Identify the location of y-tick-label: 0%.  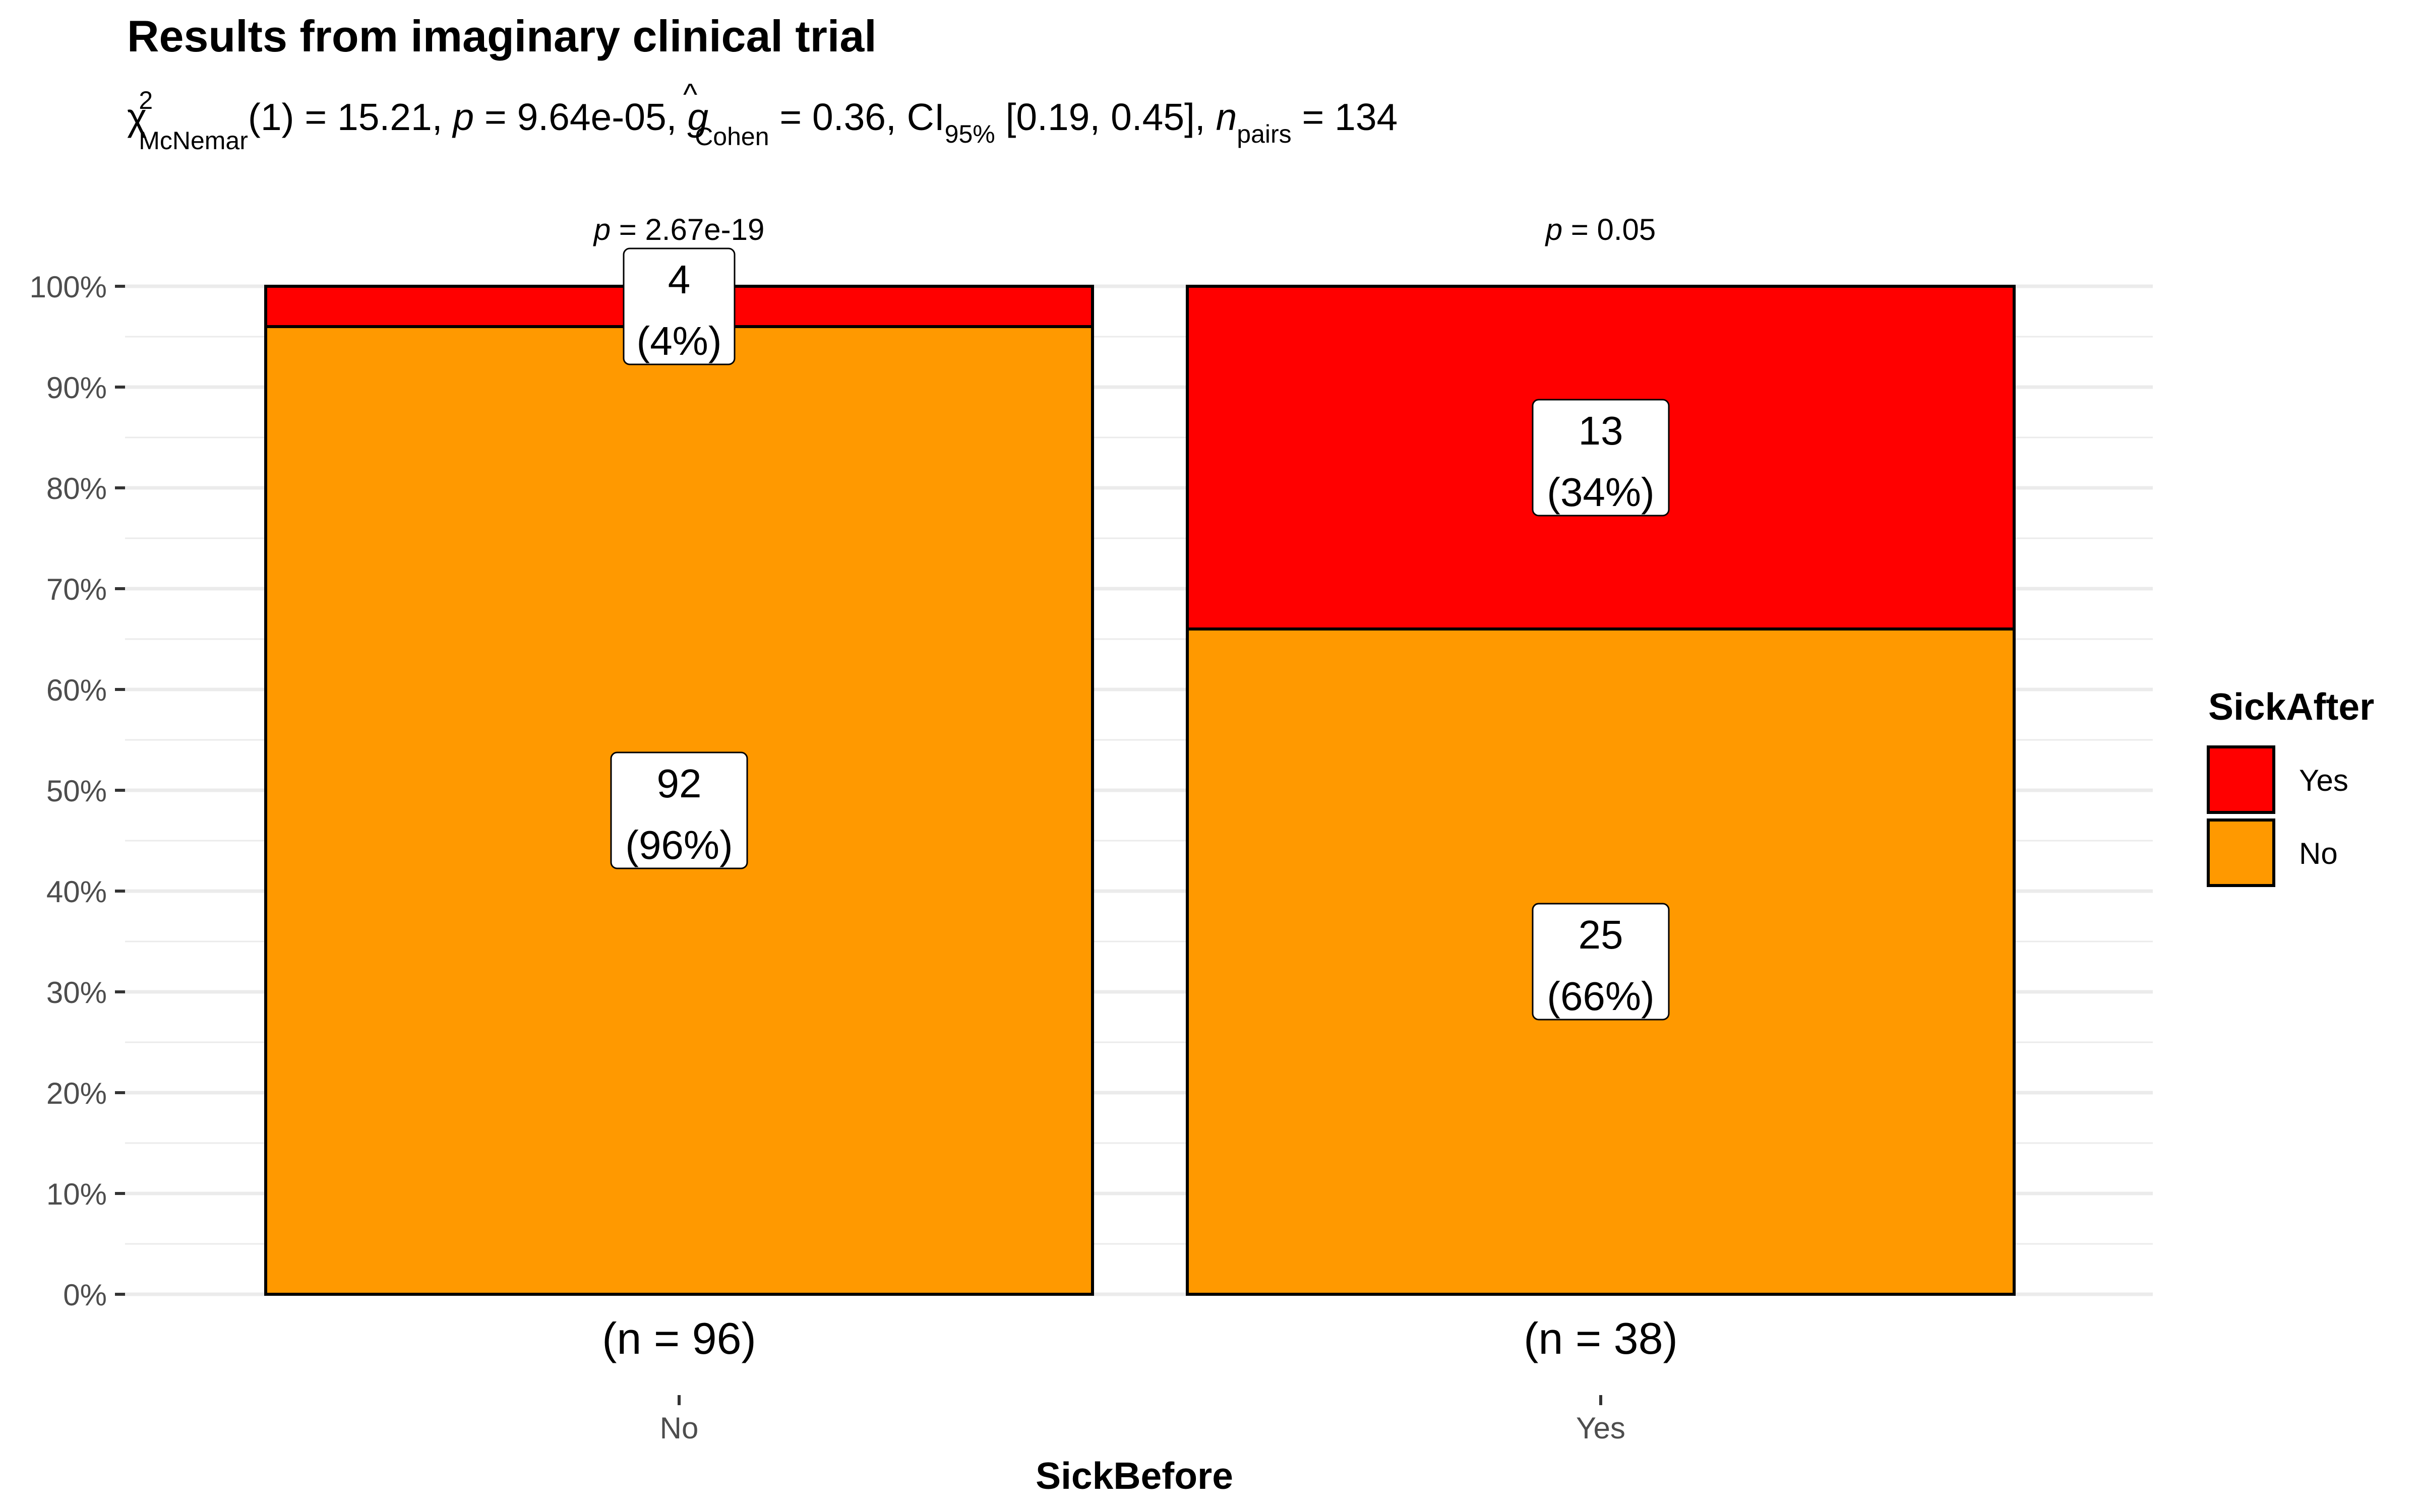
(85, 1295).